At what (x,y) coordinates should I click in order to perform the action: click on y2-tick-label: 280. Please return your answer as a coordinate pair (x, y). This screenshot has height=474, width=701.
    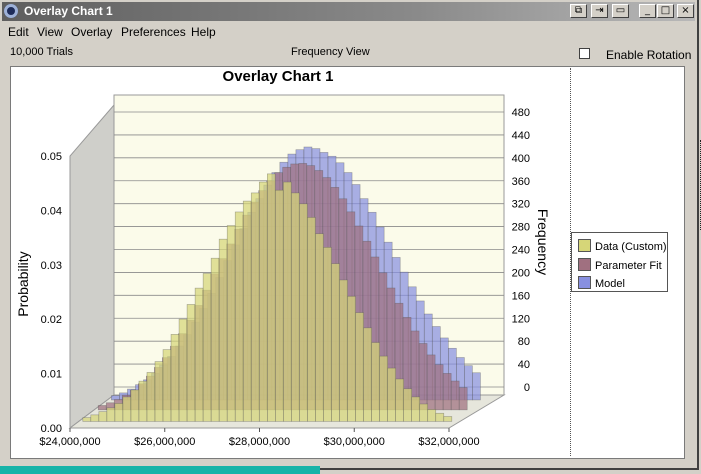
    Looking at the image, I should click on (521, 228).